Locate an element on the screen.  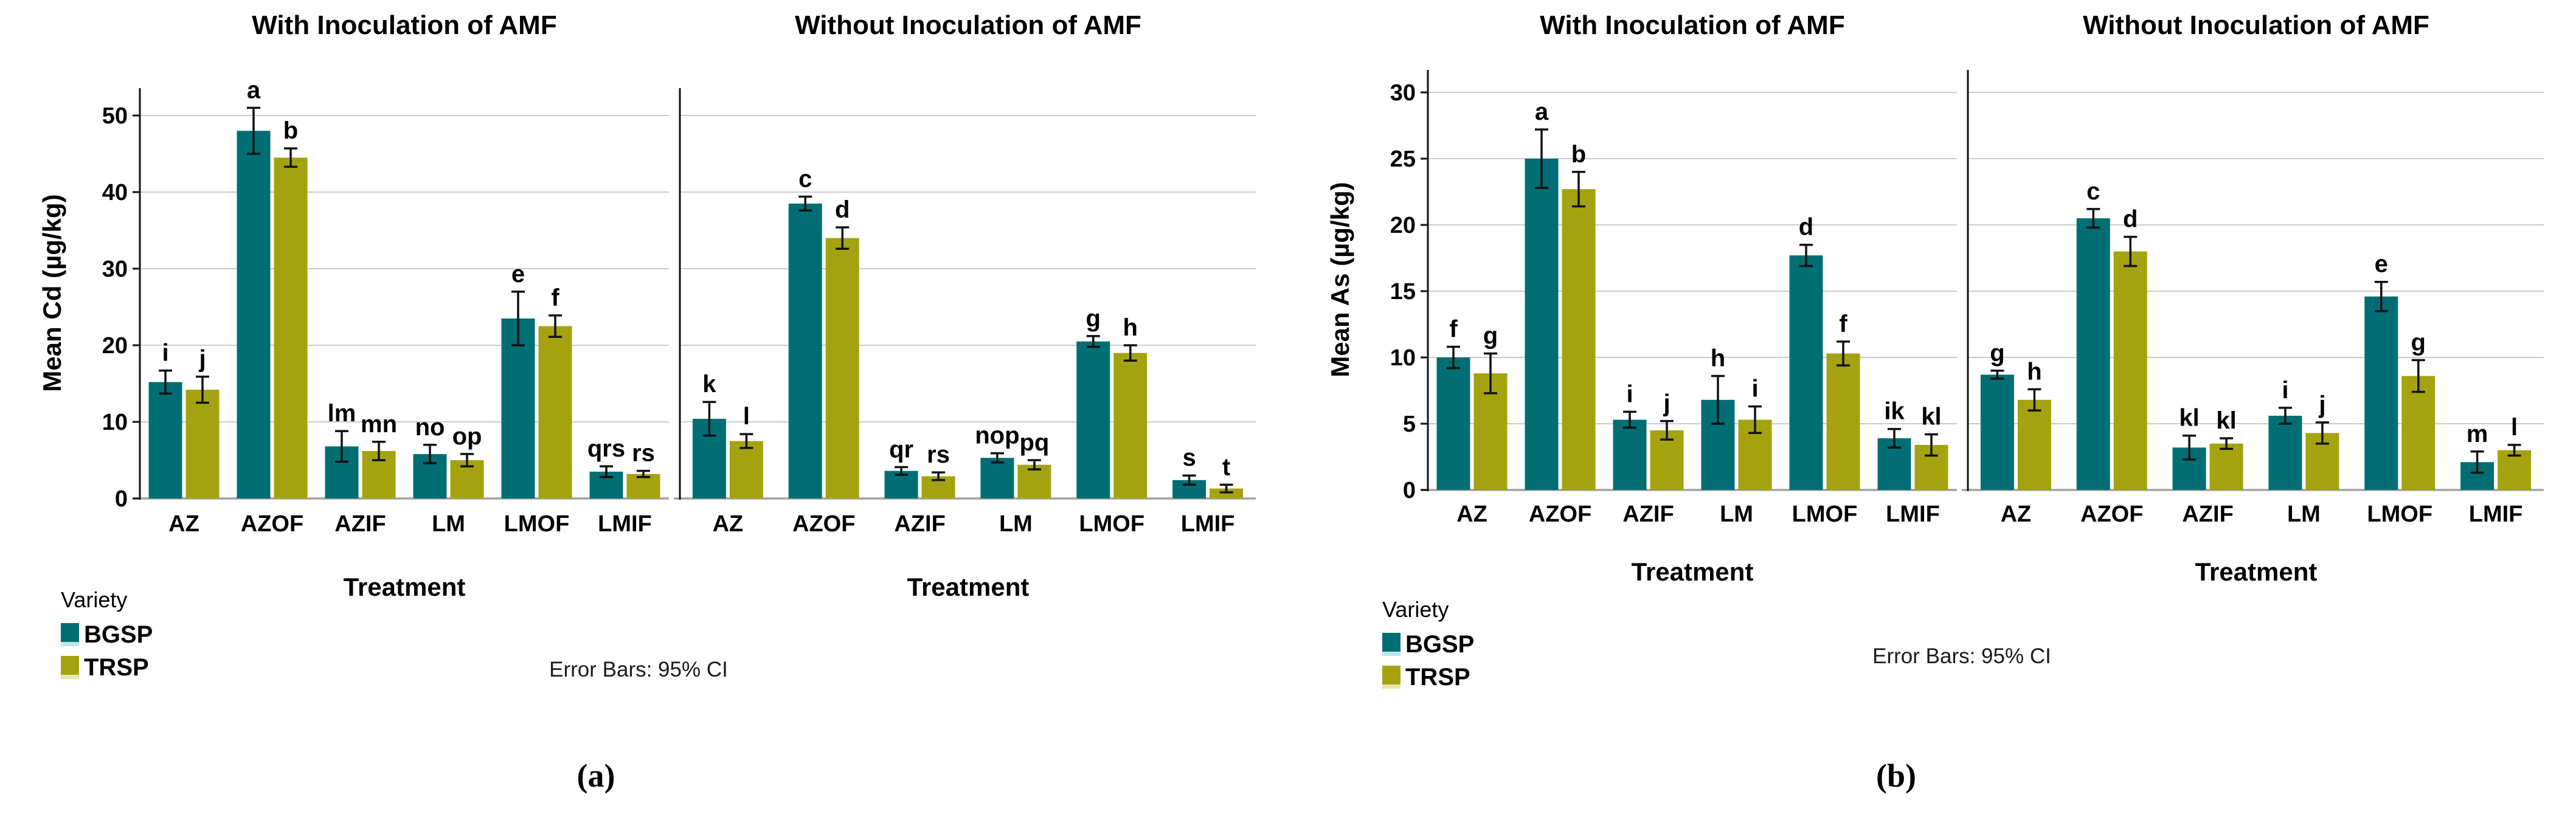
bar-AZIF-BGSP is located at coordinates (1630, 454).